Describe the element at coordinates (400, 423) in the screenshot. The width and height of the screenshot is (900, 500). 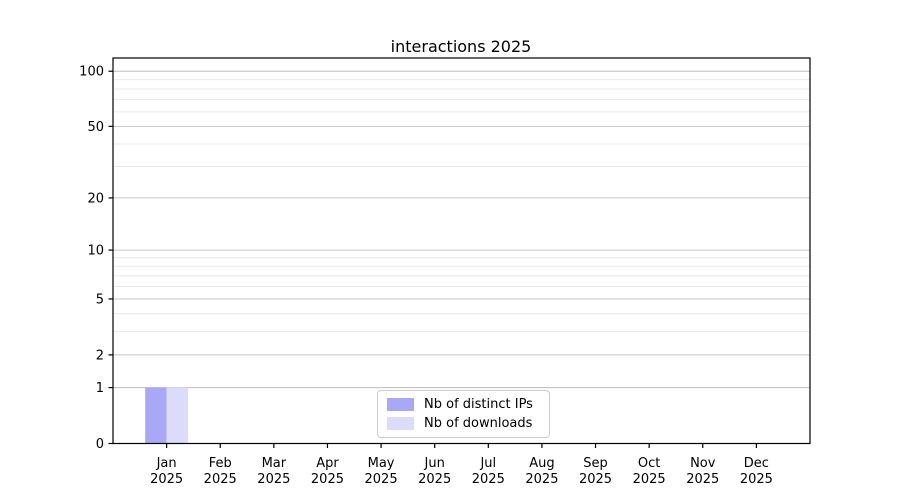
I see `legend-swatch-downloads` at that location.